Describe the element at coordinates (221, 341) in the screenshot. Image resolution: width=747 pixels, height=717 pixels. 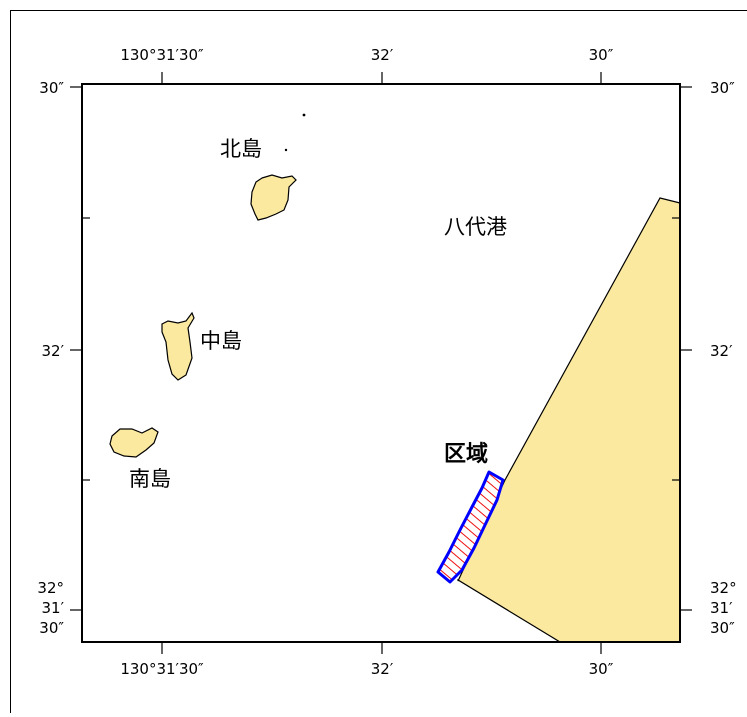
I see `middle-island-label: 中島` at that location.